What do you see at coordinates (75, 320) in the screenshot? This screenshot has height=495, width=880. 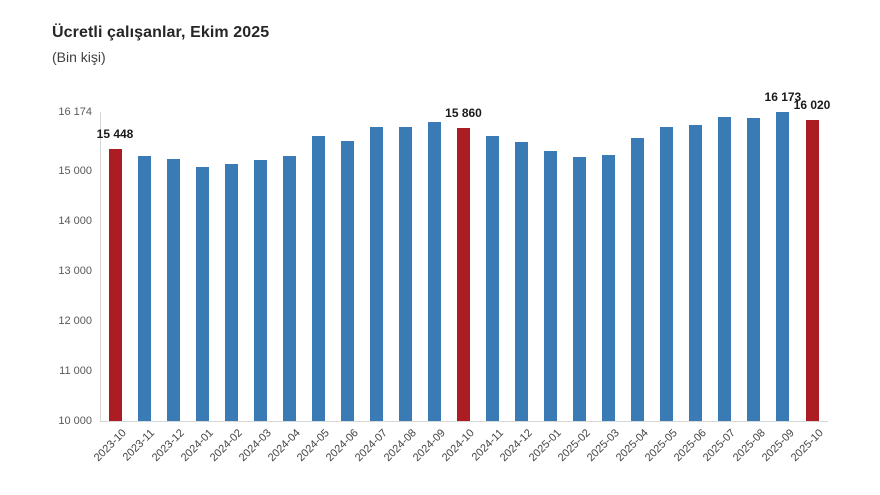 I see `y-axis-tick-label: 12 000` at bounding box center [75, 320].